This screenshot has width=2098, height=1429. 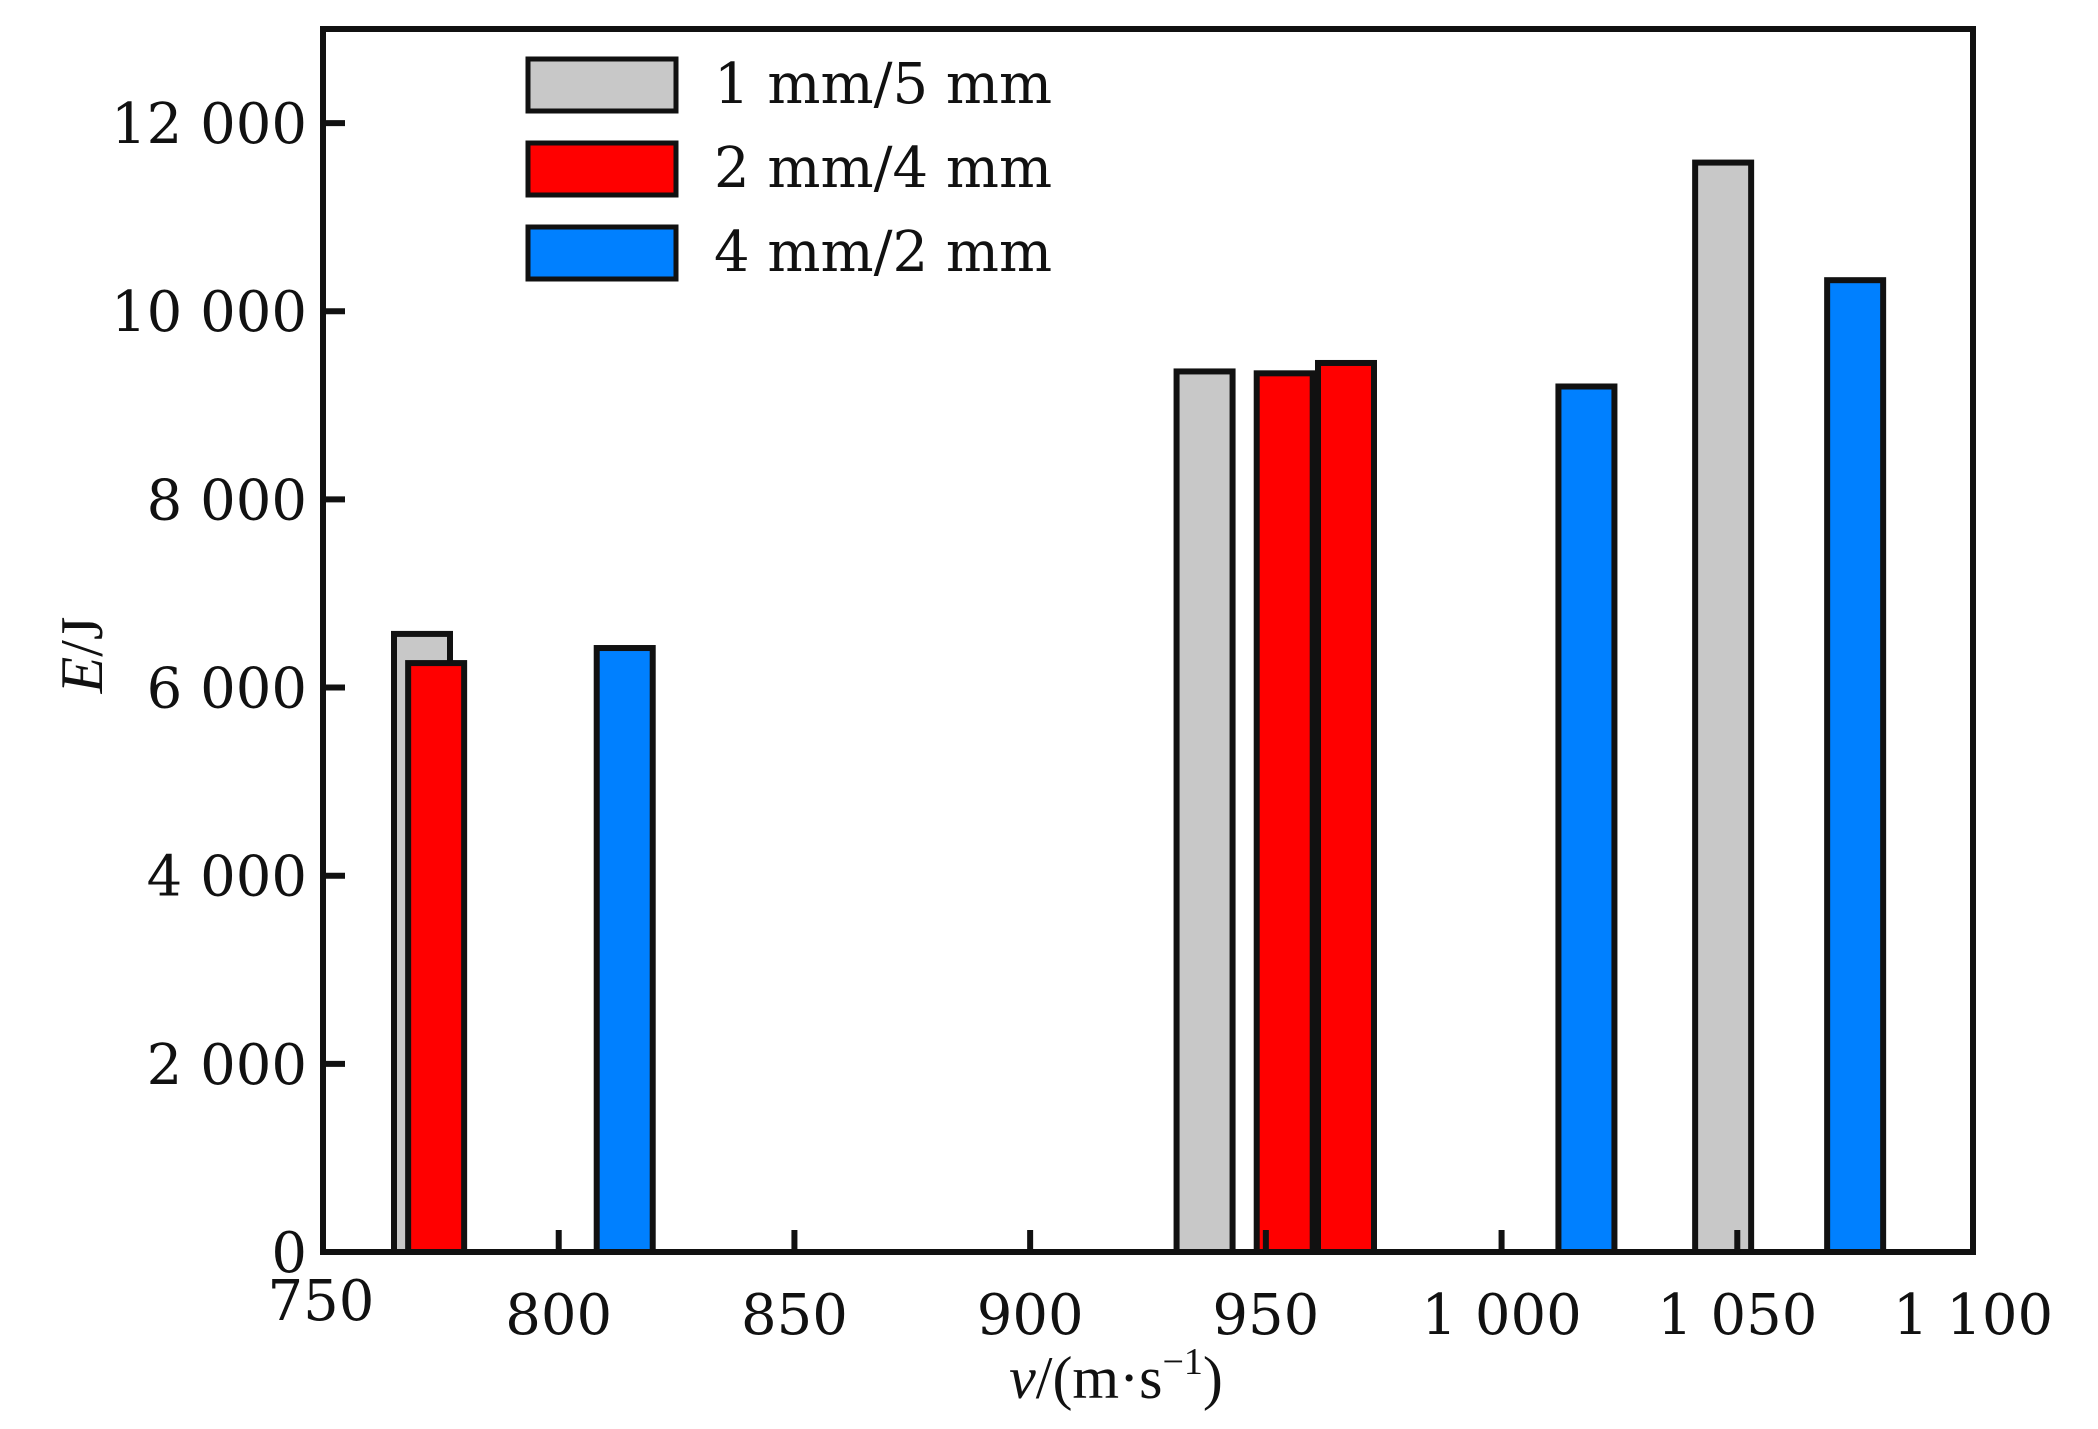 What do you see at coordinates (1265, 1315) in the screenshot?
I see `x-tick-label: 950` at bounding box center [1265, 1315].